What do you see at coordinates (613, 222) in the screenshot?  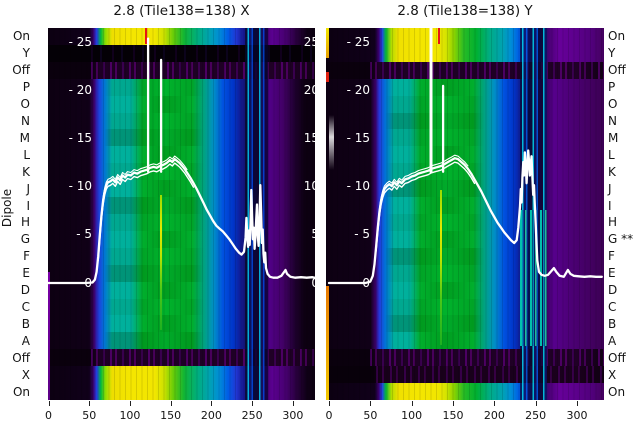 I see `dipole-label-right-11: H` at bounding box center [613, 222].